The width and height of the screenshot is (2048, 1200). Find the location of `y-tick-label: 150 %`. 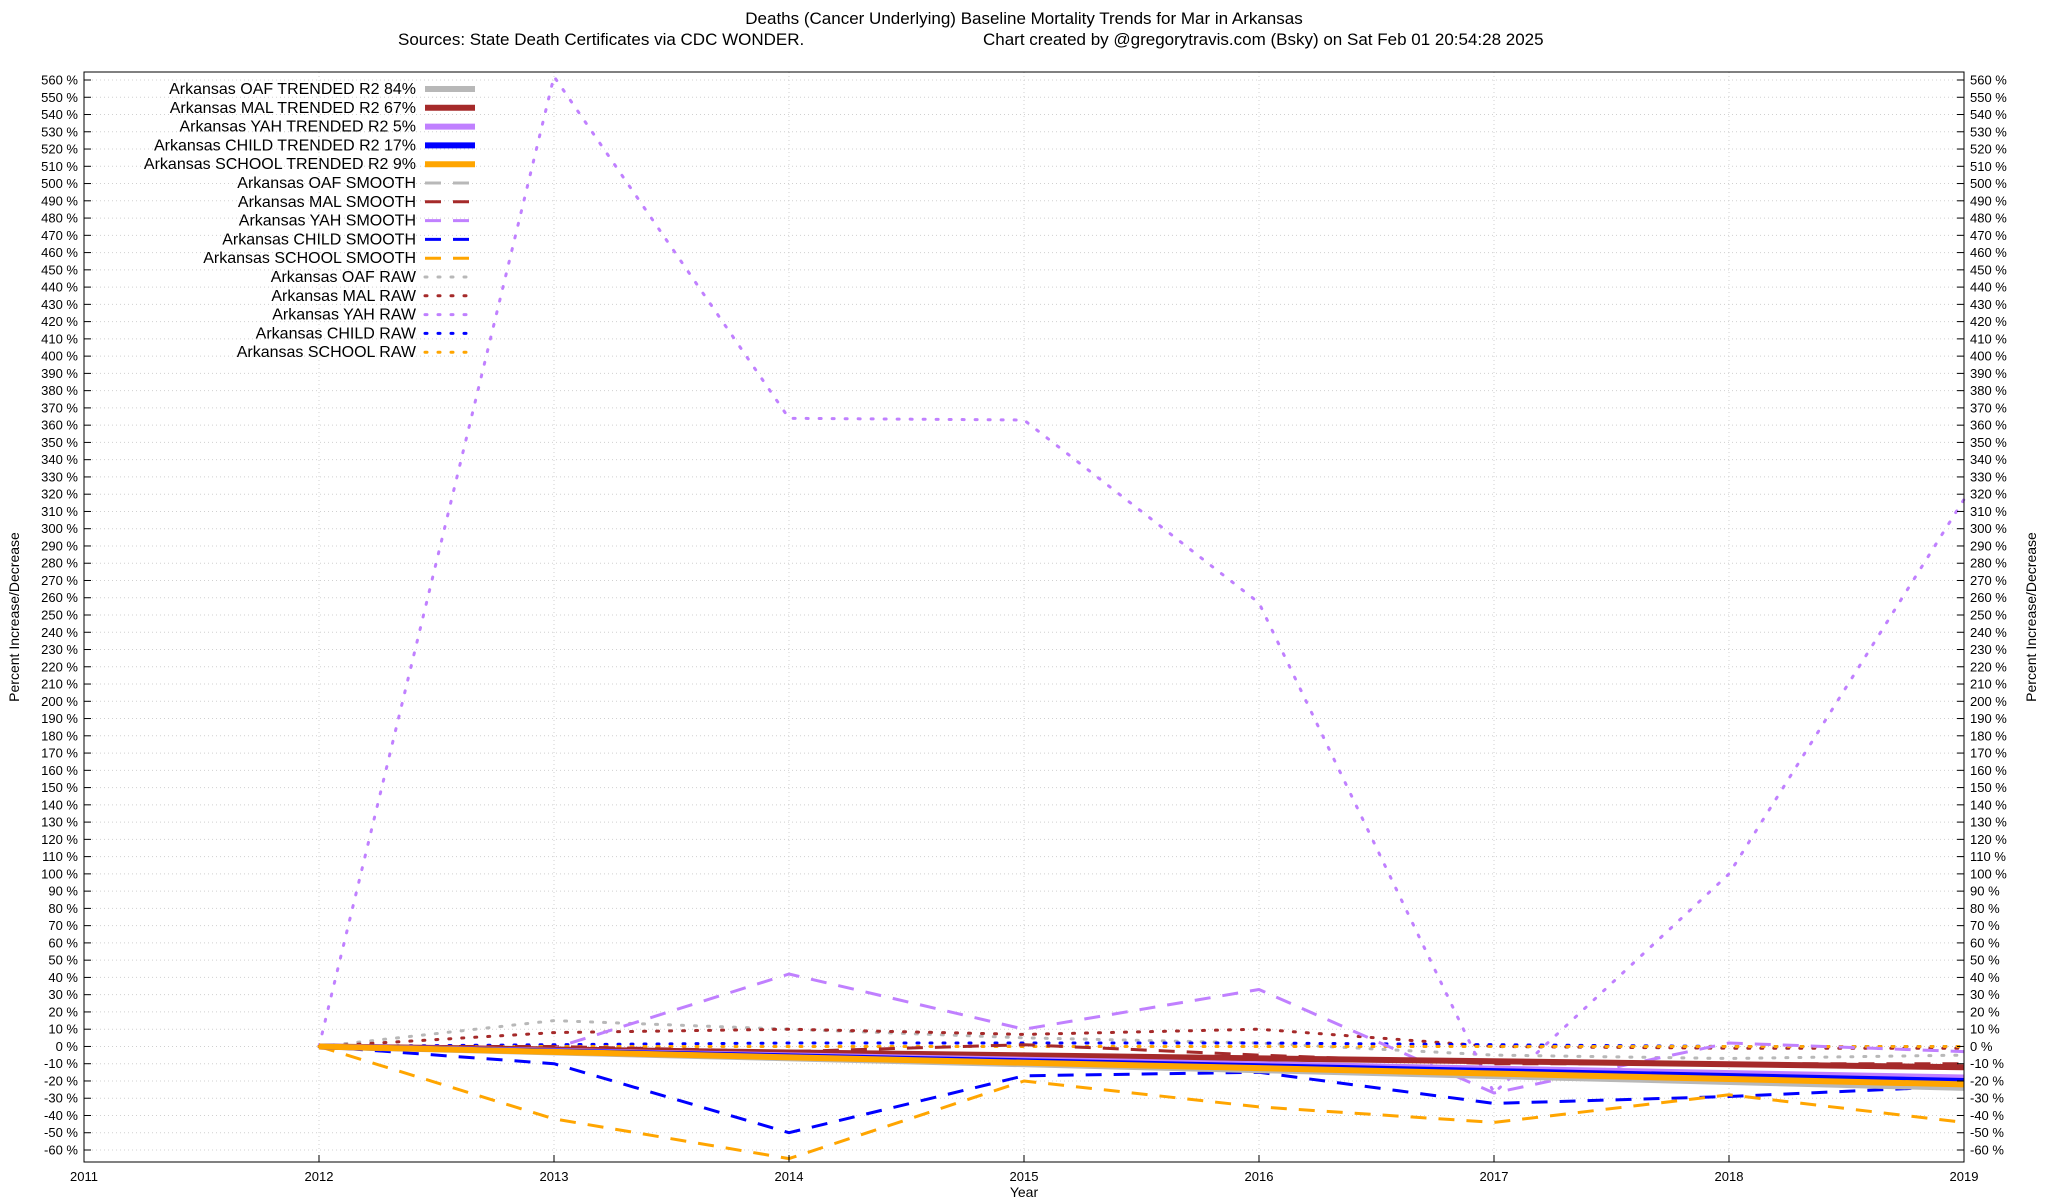

y-tick-label: 150 % is located at coordinates (59, 787).